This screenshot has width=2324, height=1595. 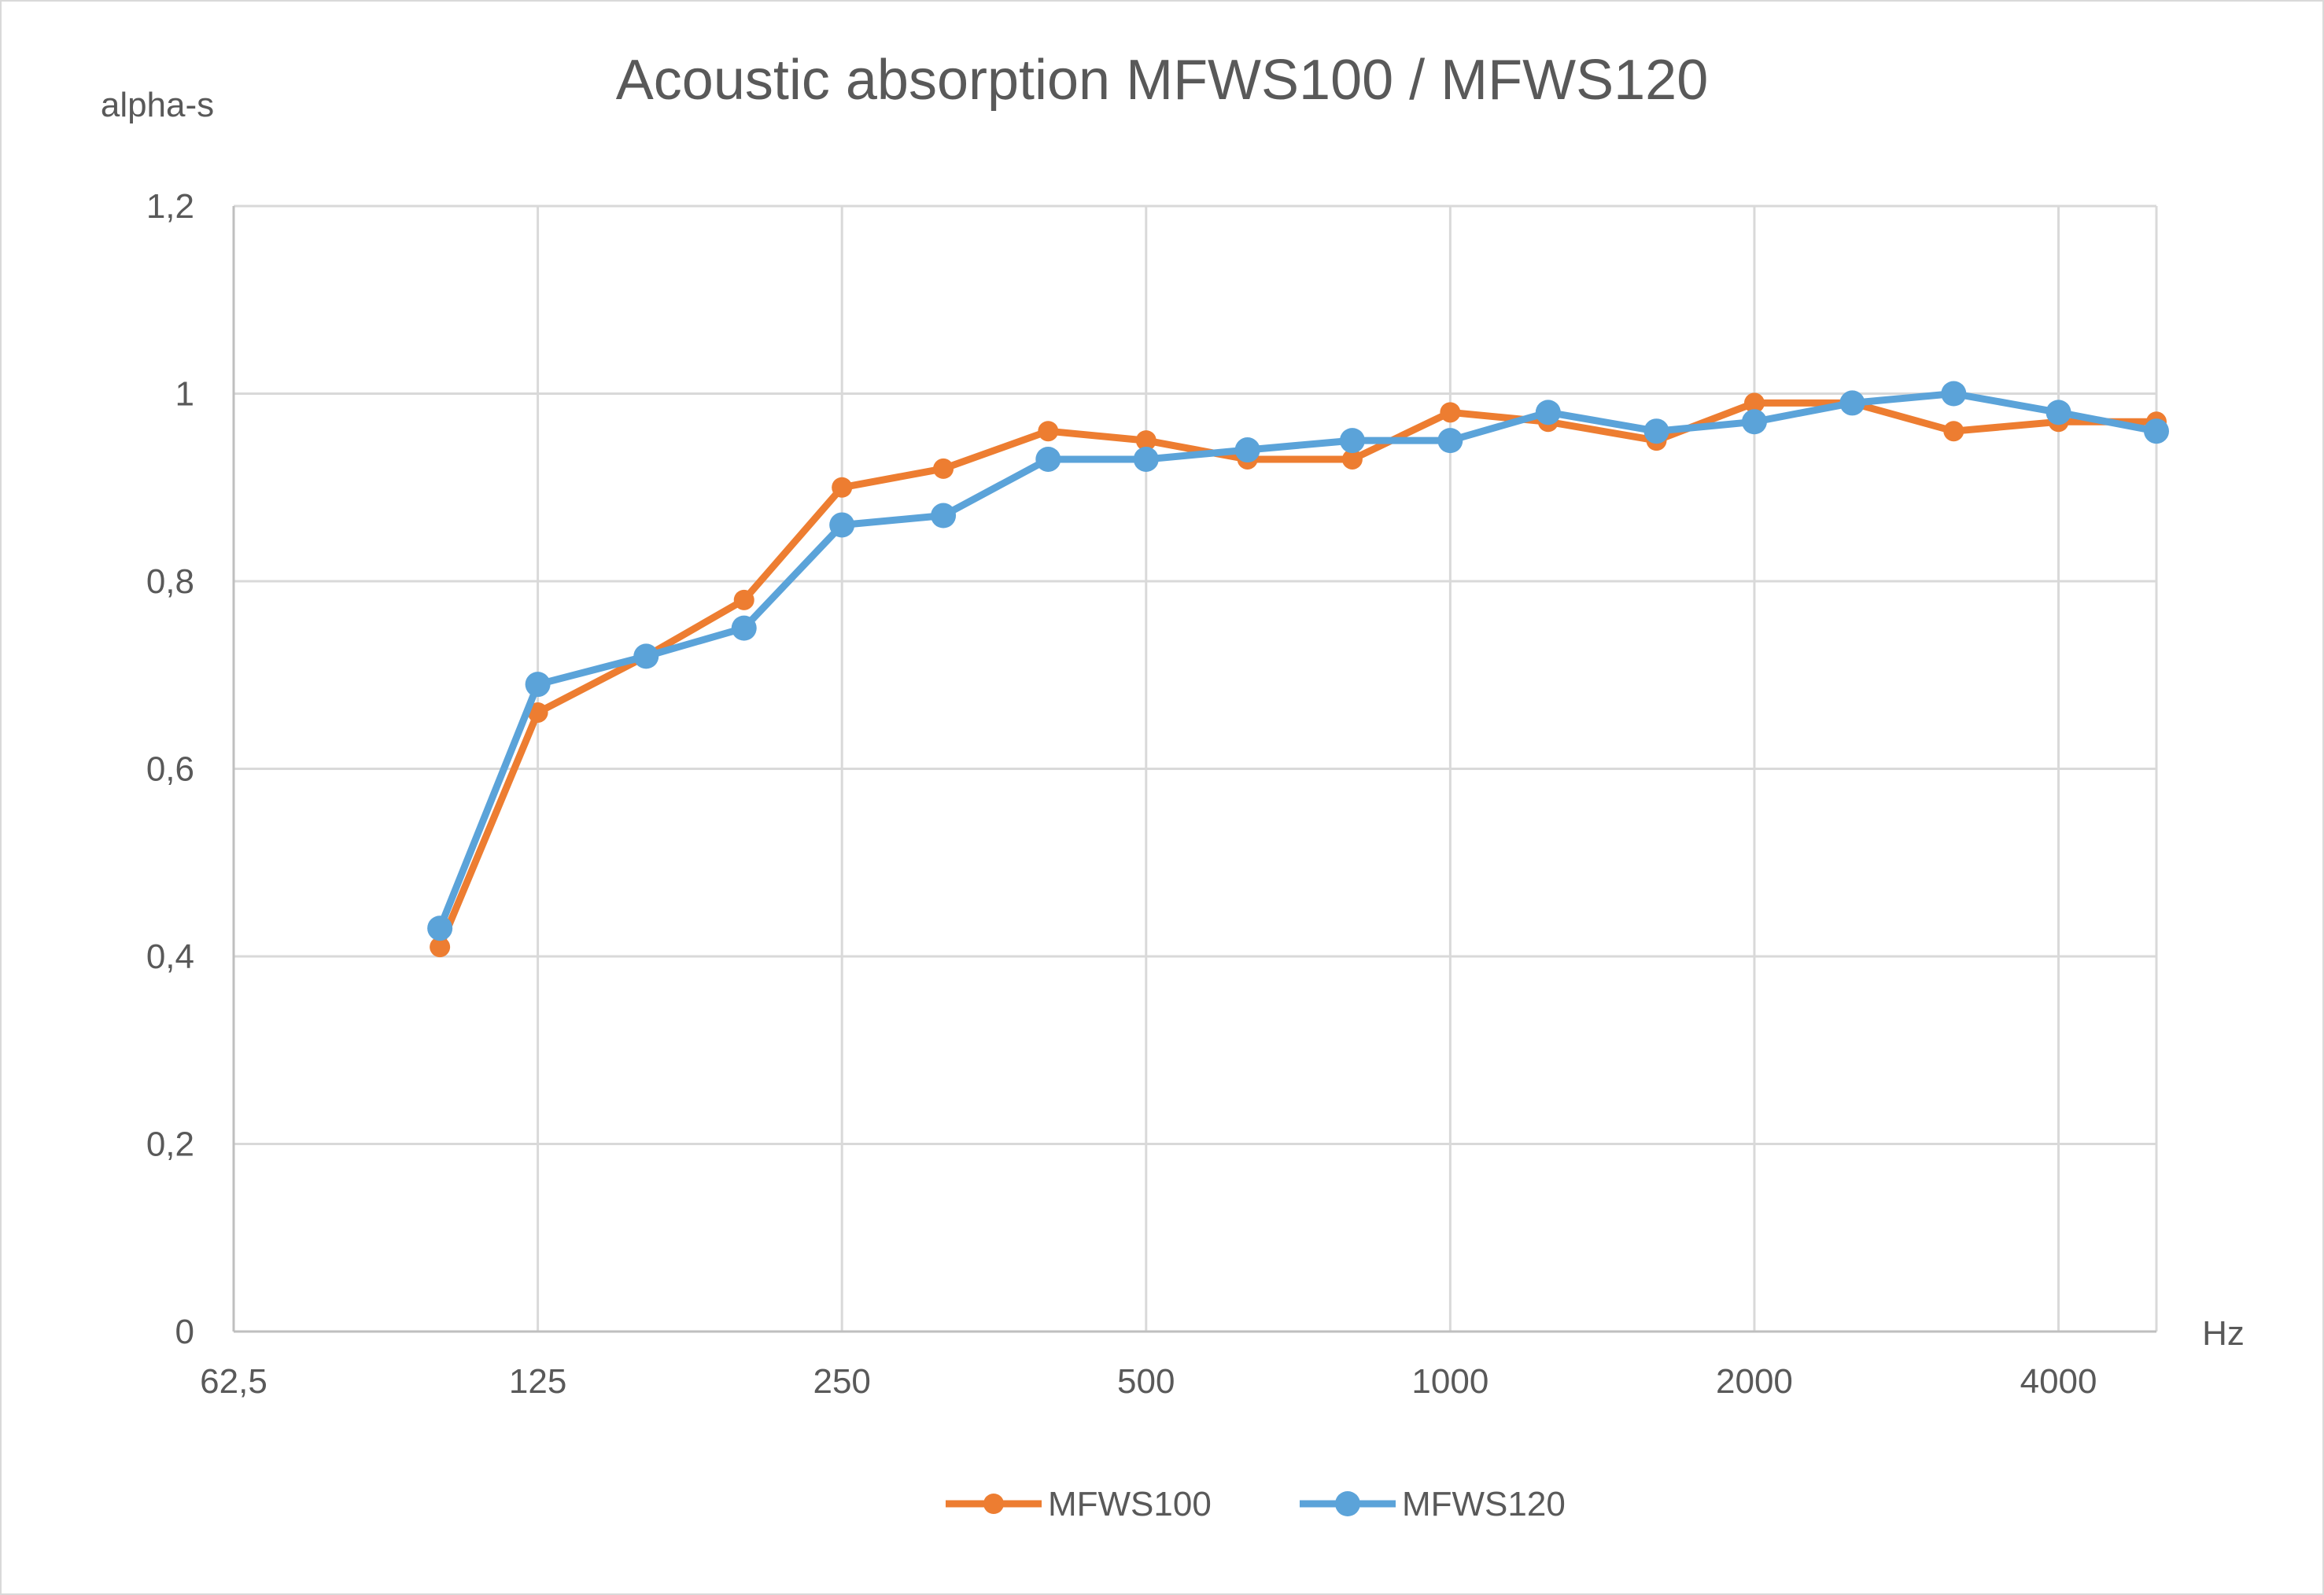 What do you see at coordinates (537, 1381) in the screenshot?
I see `x-tick-label: 125` at bounding box center [537, 1381].